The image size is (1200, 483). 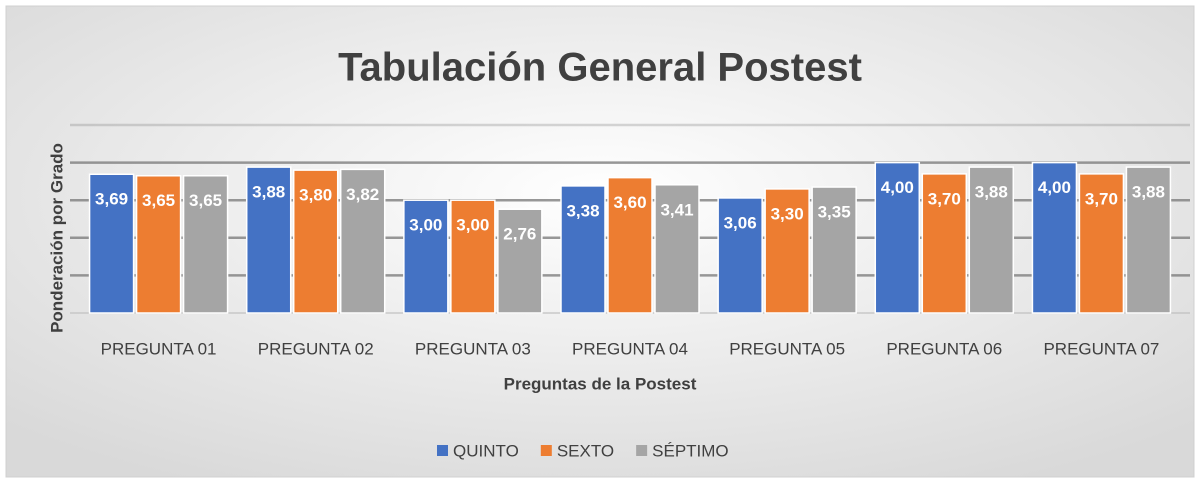 I want to click on legend-label: QUINTO, so click(x=486, y=450).